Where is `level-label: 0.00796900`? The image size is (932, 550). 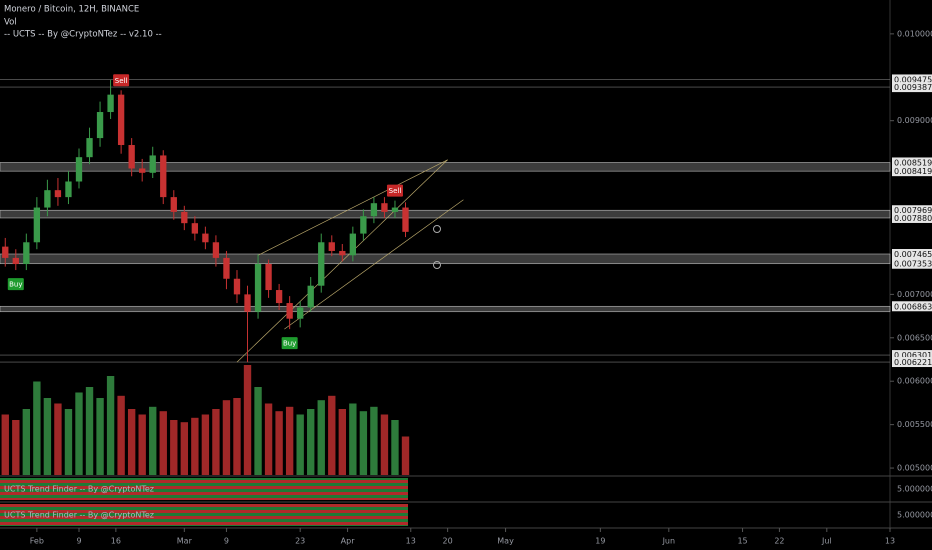 level-label: 0.00796900 is located at coordinates (913, 210).